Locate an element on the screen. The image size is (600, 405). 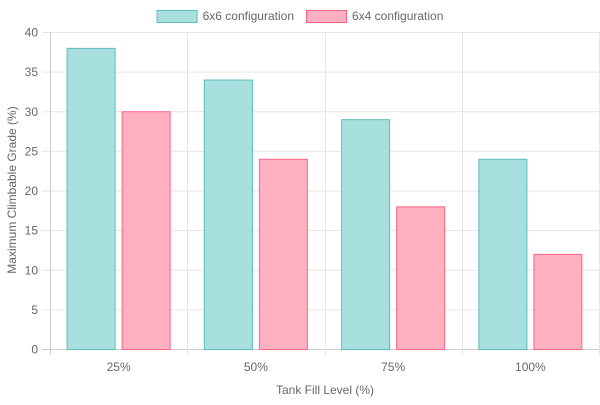
y-tick-label: 40 is located at coordinates (32, 33).